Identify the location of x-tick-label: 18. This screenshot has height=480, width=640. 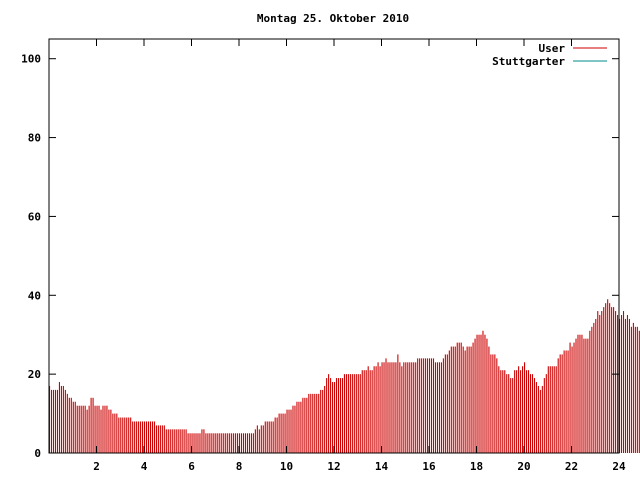
(476, 466).